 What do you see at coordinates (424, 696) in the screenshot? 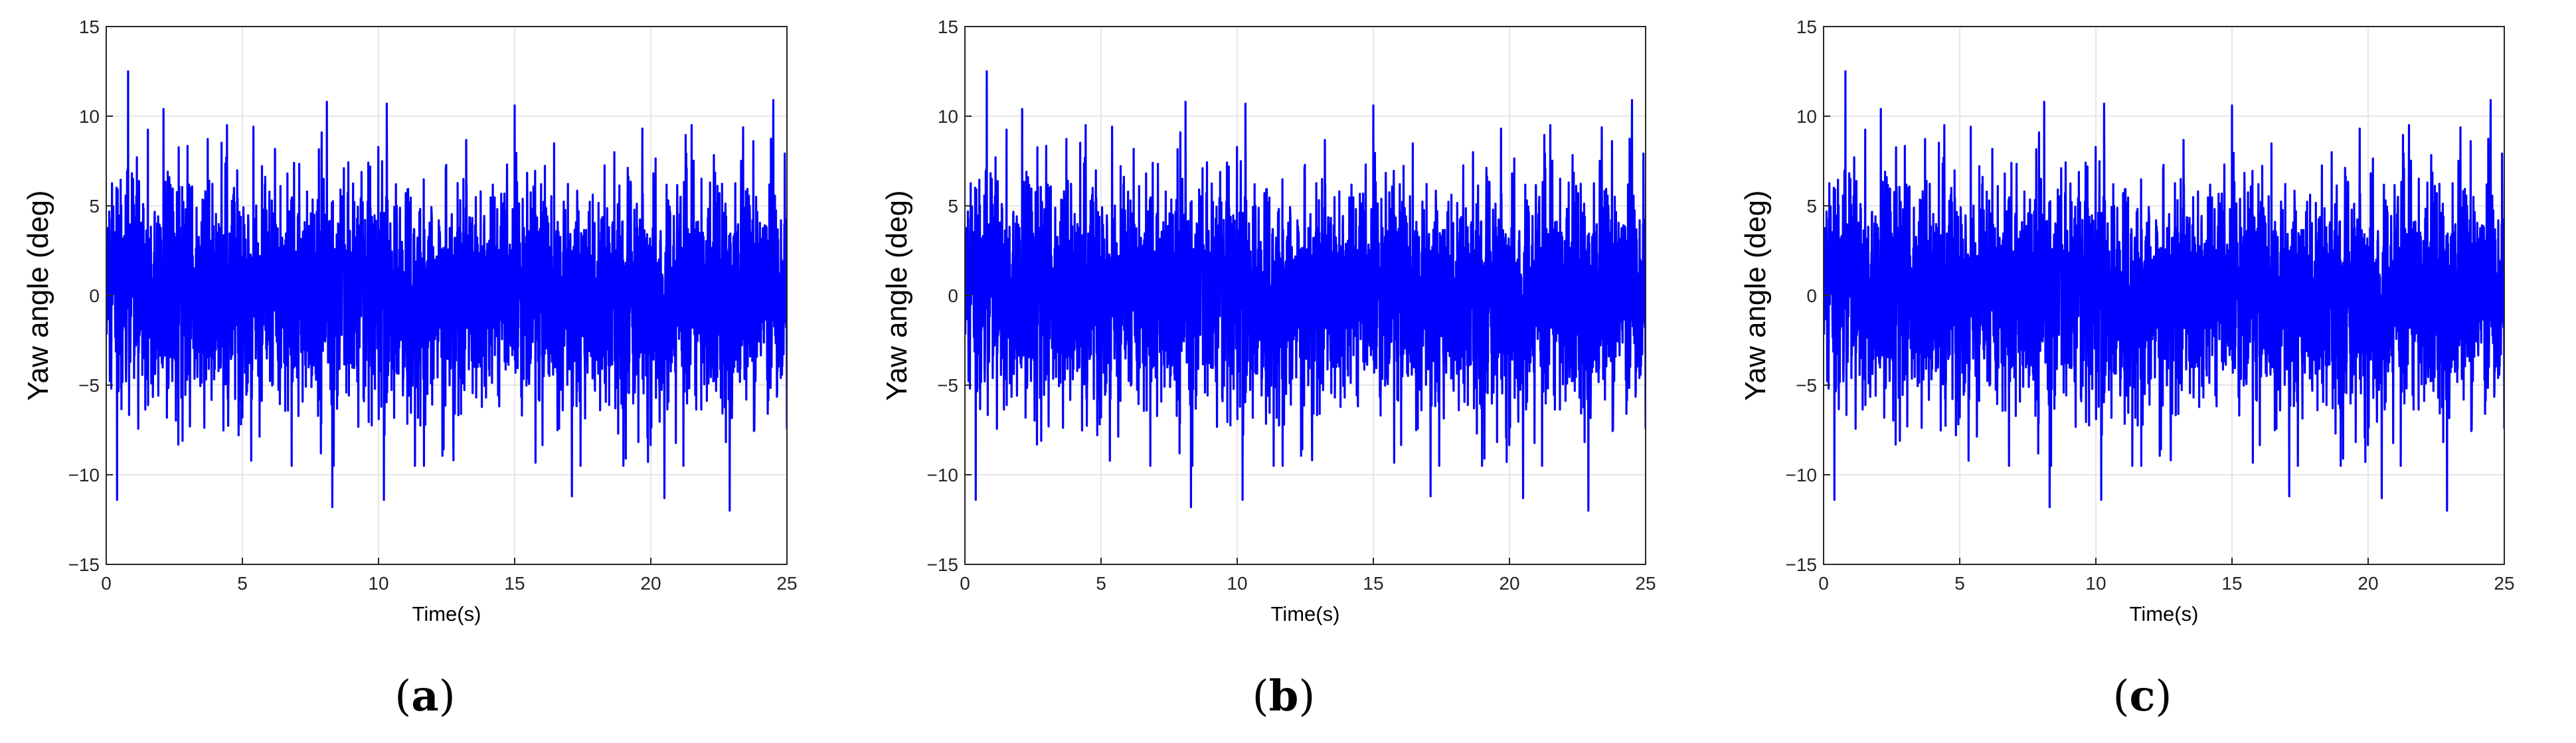
I see `panel-label: (a)` at bounding box center [424, 696].